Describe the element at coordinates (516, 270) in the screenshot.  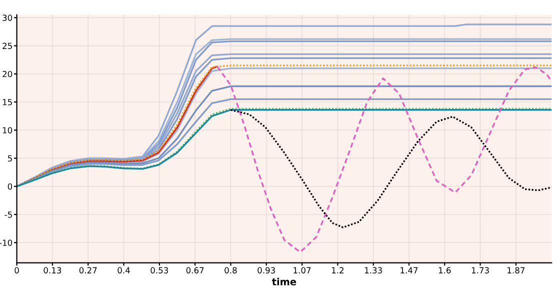
I see `x-tick-label: 1.87` at that location.